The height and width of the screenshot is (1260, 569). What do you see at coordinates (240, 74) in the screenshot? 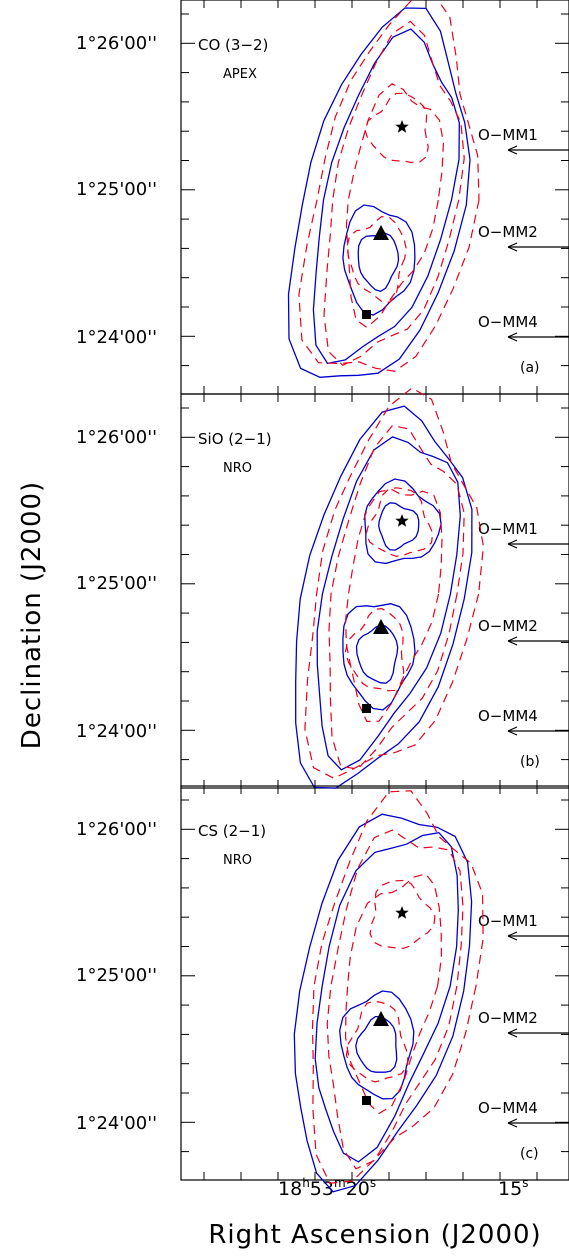
I see `telescope-label: APEX` at bounding box center [240, 74].